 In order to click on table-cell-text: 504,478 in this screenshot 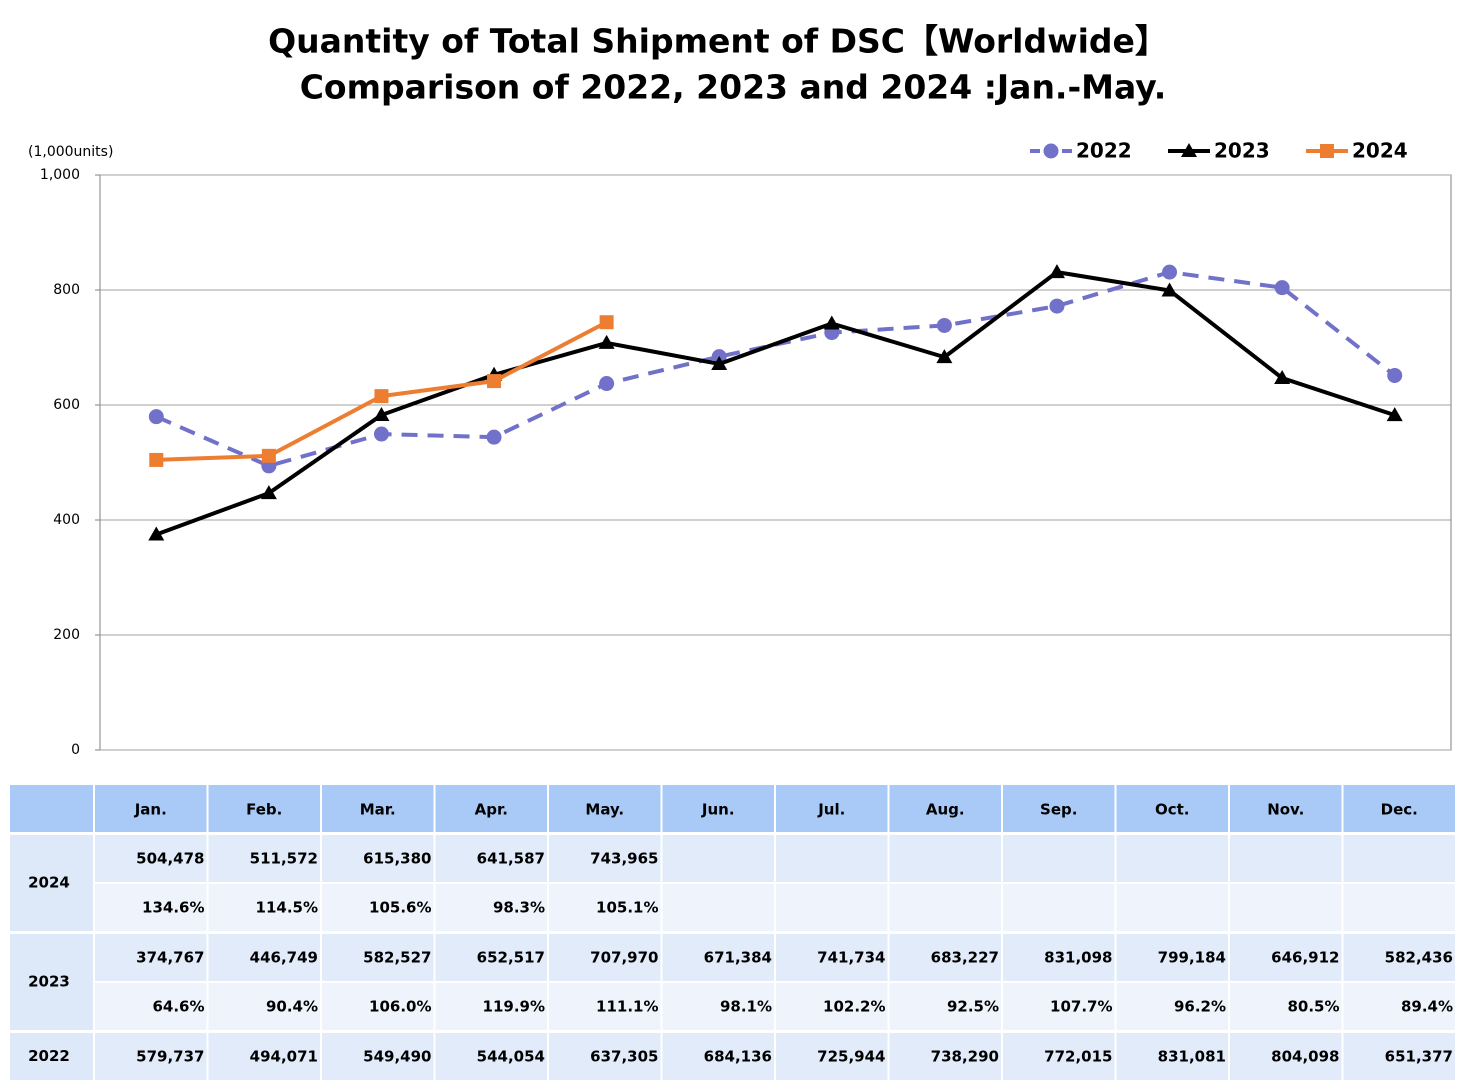, I will do `click(170, 859)`.